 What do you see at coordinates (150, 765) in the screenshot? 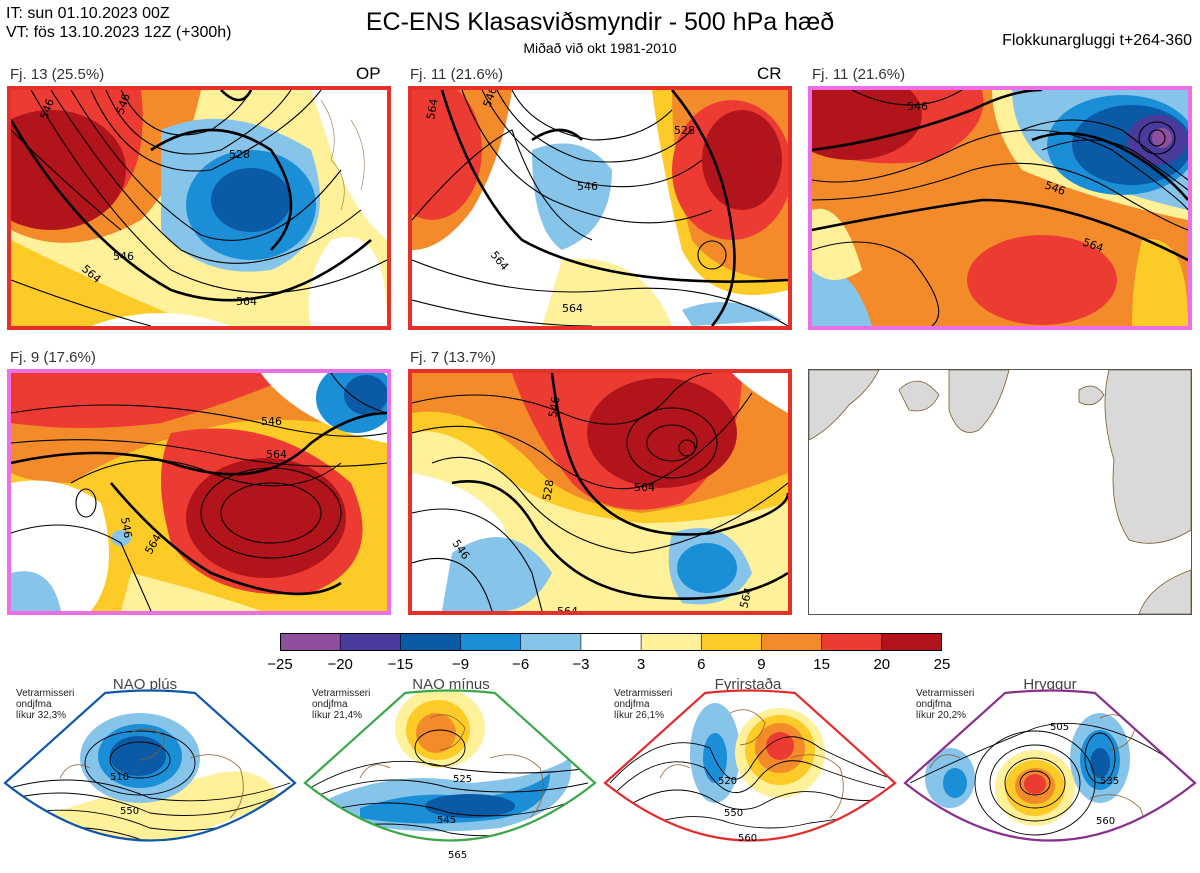
I see `regime-1-anomaly-field: 510 550` at bounding box center [150, 765].